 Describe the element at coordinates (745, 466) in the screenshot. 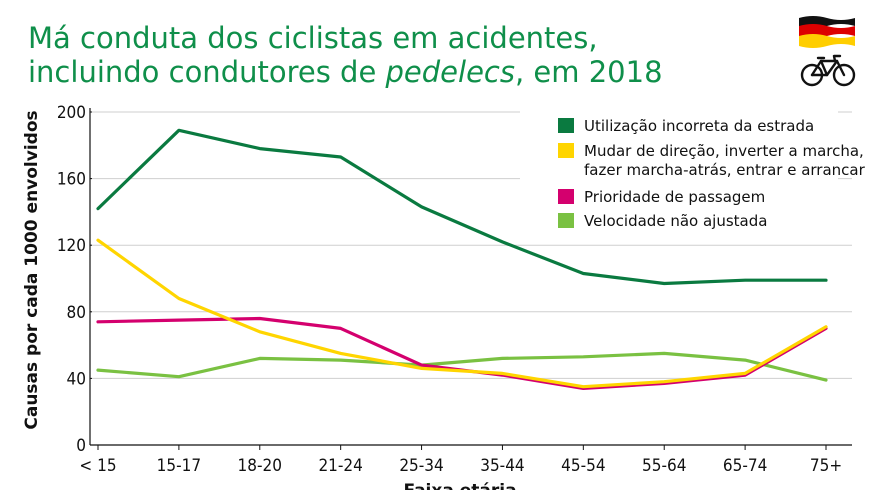

I see `x-tick-label: 65-74` at that location.